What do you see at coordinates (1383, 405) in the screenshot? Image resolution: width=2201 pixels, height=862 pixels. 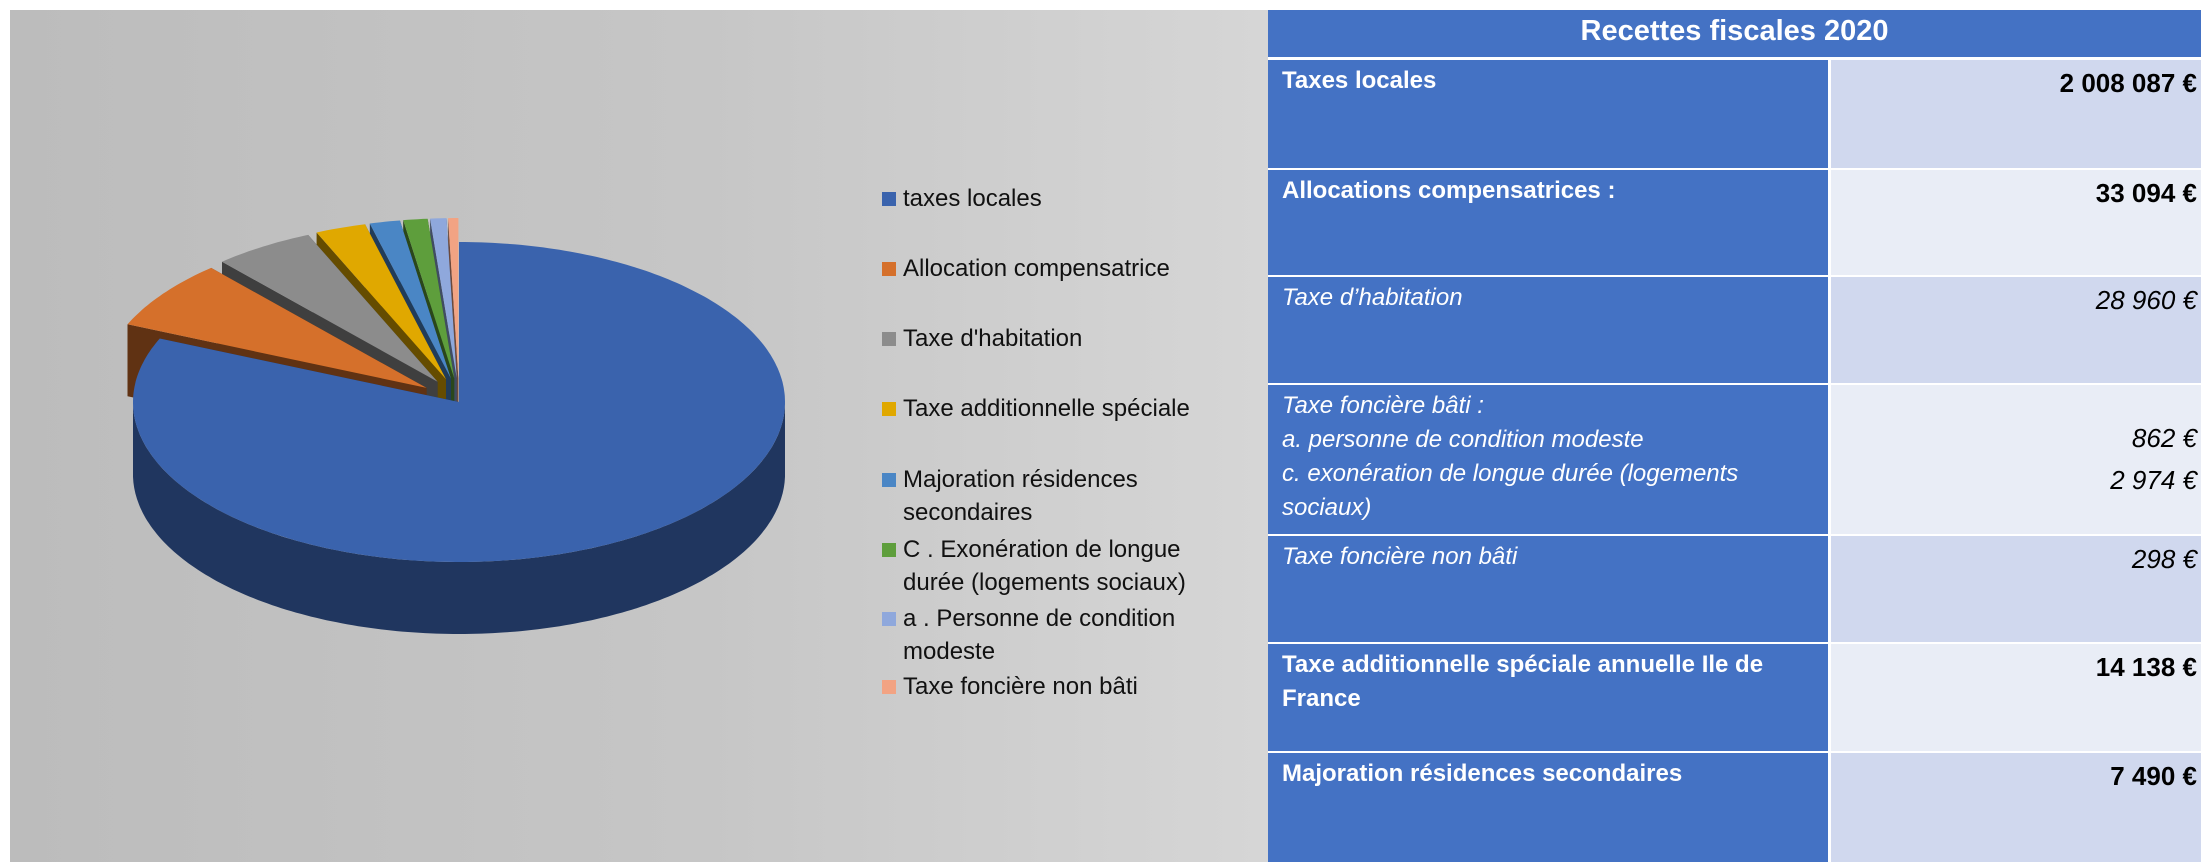 I see `row-label-text: Taxe foncière bâti :` at bounding box center [1383, 405].